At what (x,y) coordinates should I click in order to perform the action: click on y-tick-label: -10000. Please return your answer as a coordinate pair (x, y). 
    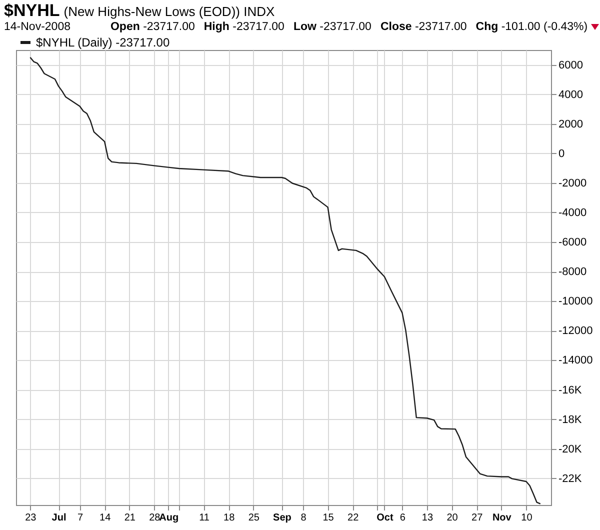
    Looking at the image, I should click on (575, 302).